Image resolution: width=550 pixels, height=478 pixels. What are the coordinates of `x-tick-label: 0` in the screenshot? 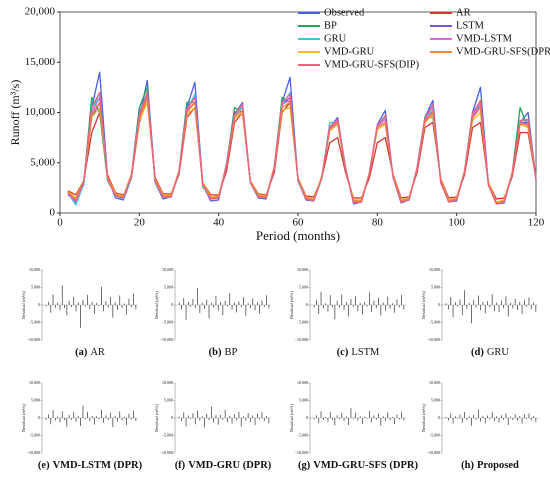 It's located at (60, 223).